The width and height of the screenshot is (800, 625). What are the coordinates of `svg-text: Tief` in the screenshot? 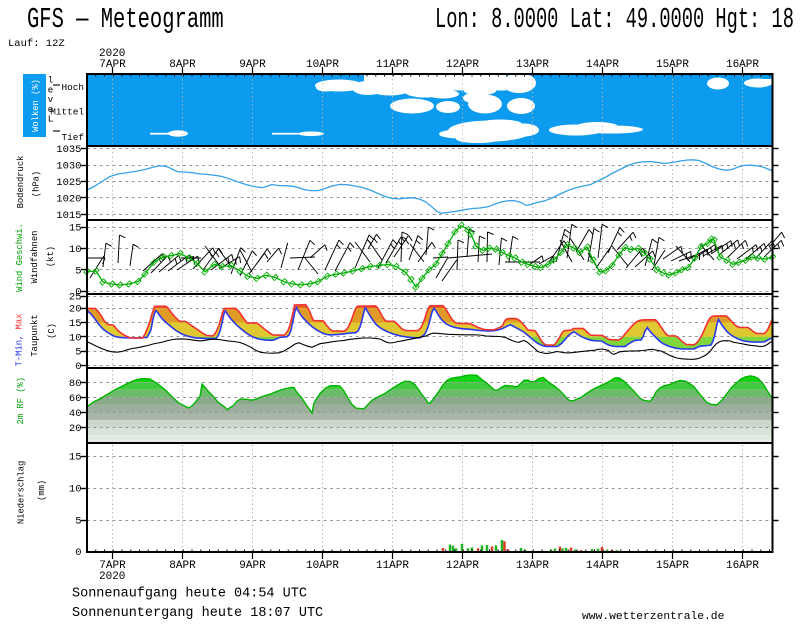 It's located at (72, 137).